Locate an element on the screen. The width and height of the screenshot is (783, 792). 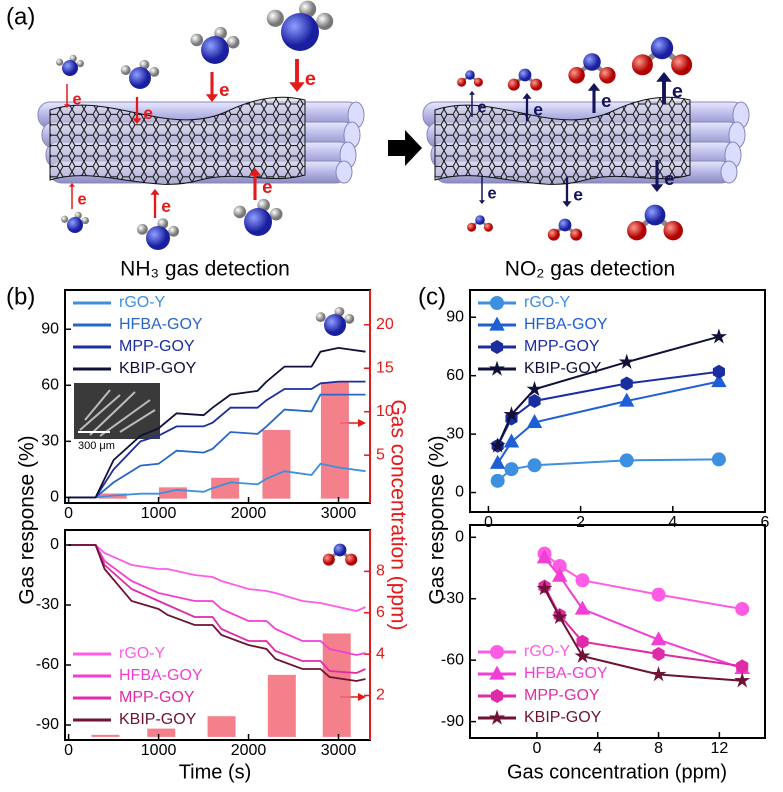
y2-tick-label: 6 is located at coordinates (380, 612).